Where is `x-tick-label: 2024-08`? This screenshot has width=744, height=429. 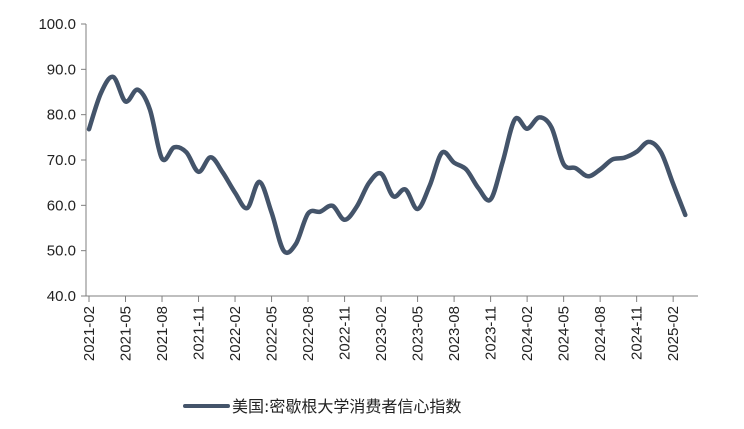
x-tick-label: 2024-08 is located at coordinates (600, 333).